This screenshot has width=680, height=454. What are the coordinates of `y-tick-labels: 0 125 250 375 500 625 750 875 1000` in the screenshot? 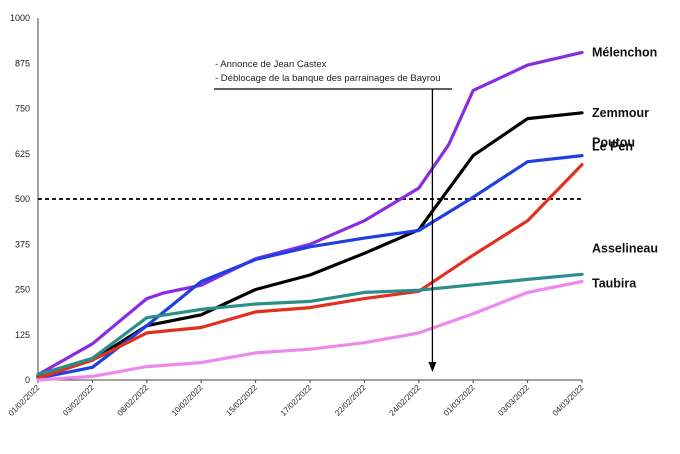 It's located at (20, 199).